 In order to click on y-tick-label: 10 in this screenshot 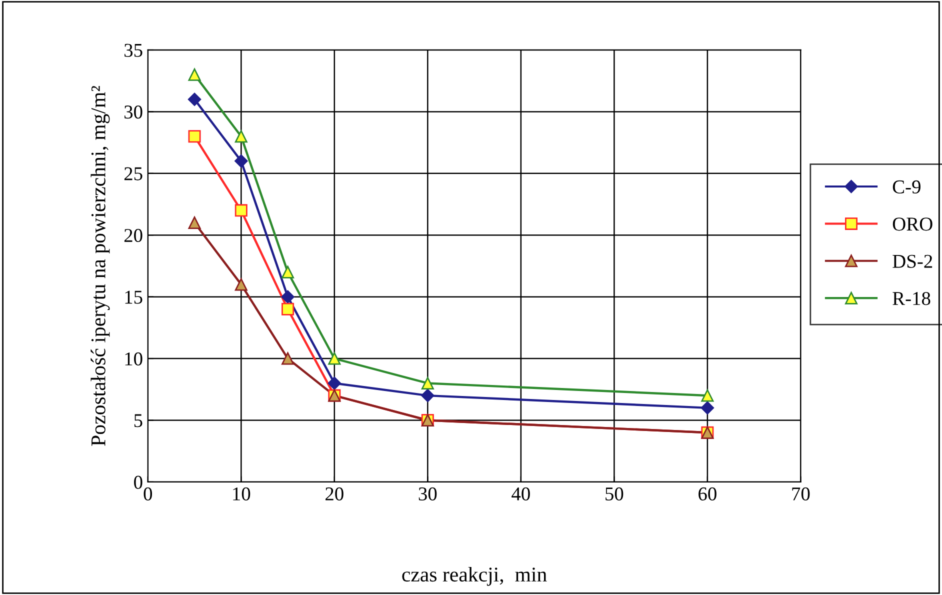, I will do `click(133, 359)`.